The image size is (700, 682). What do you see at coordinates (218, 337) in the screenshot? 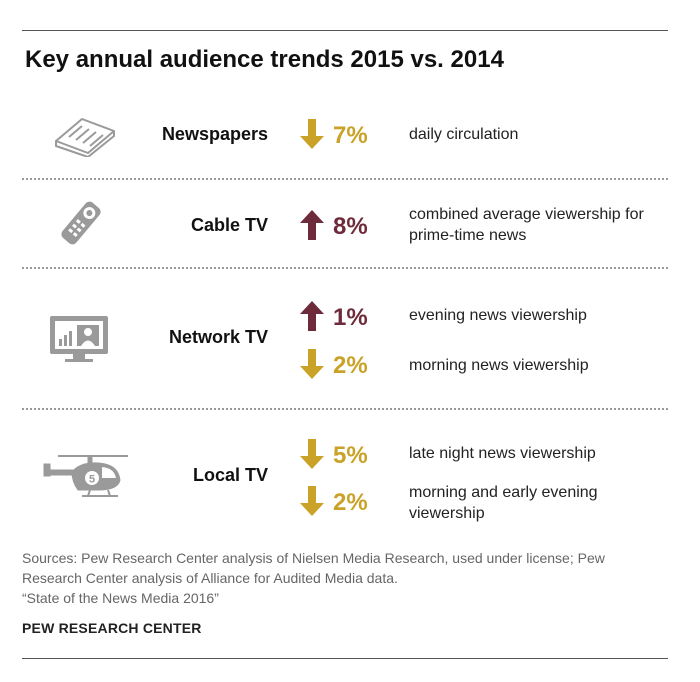
I see `category-label-network-tv: Network TV` at bounding box center [218, 337].